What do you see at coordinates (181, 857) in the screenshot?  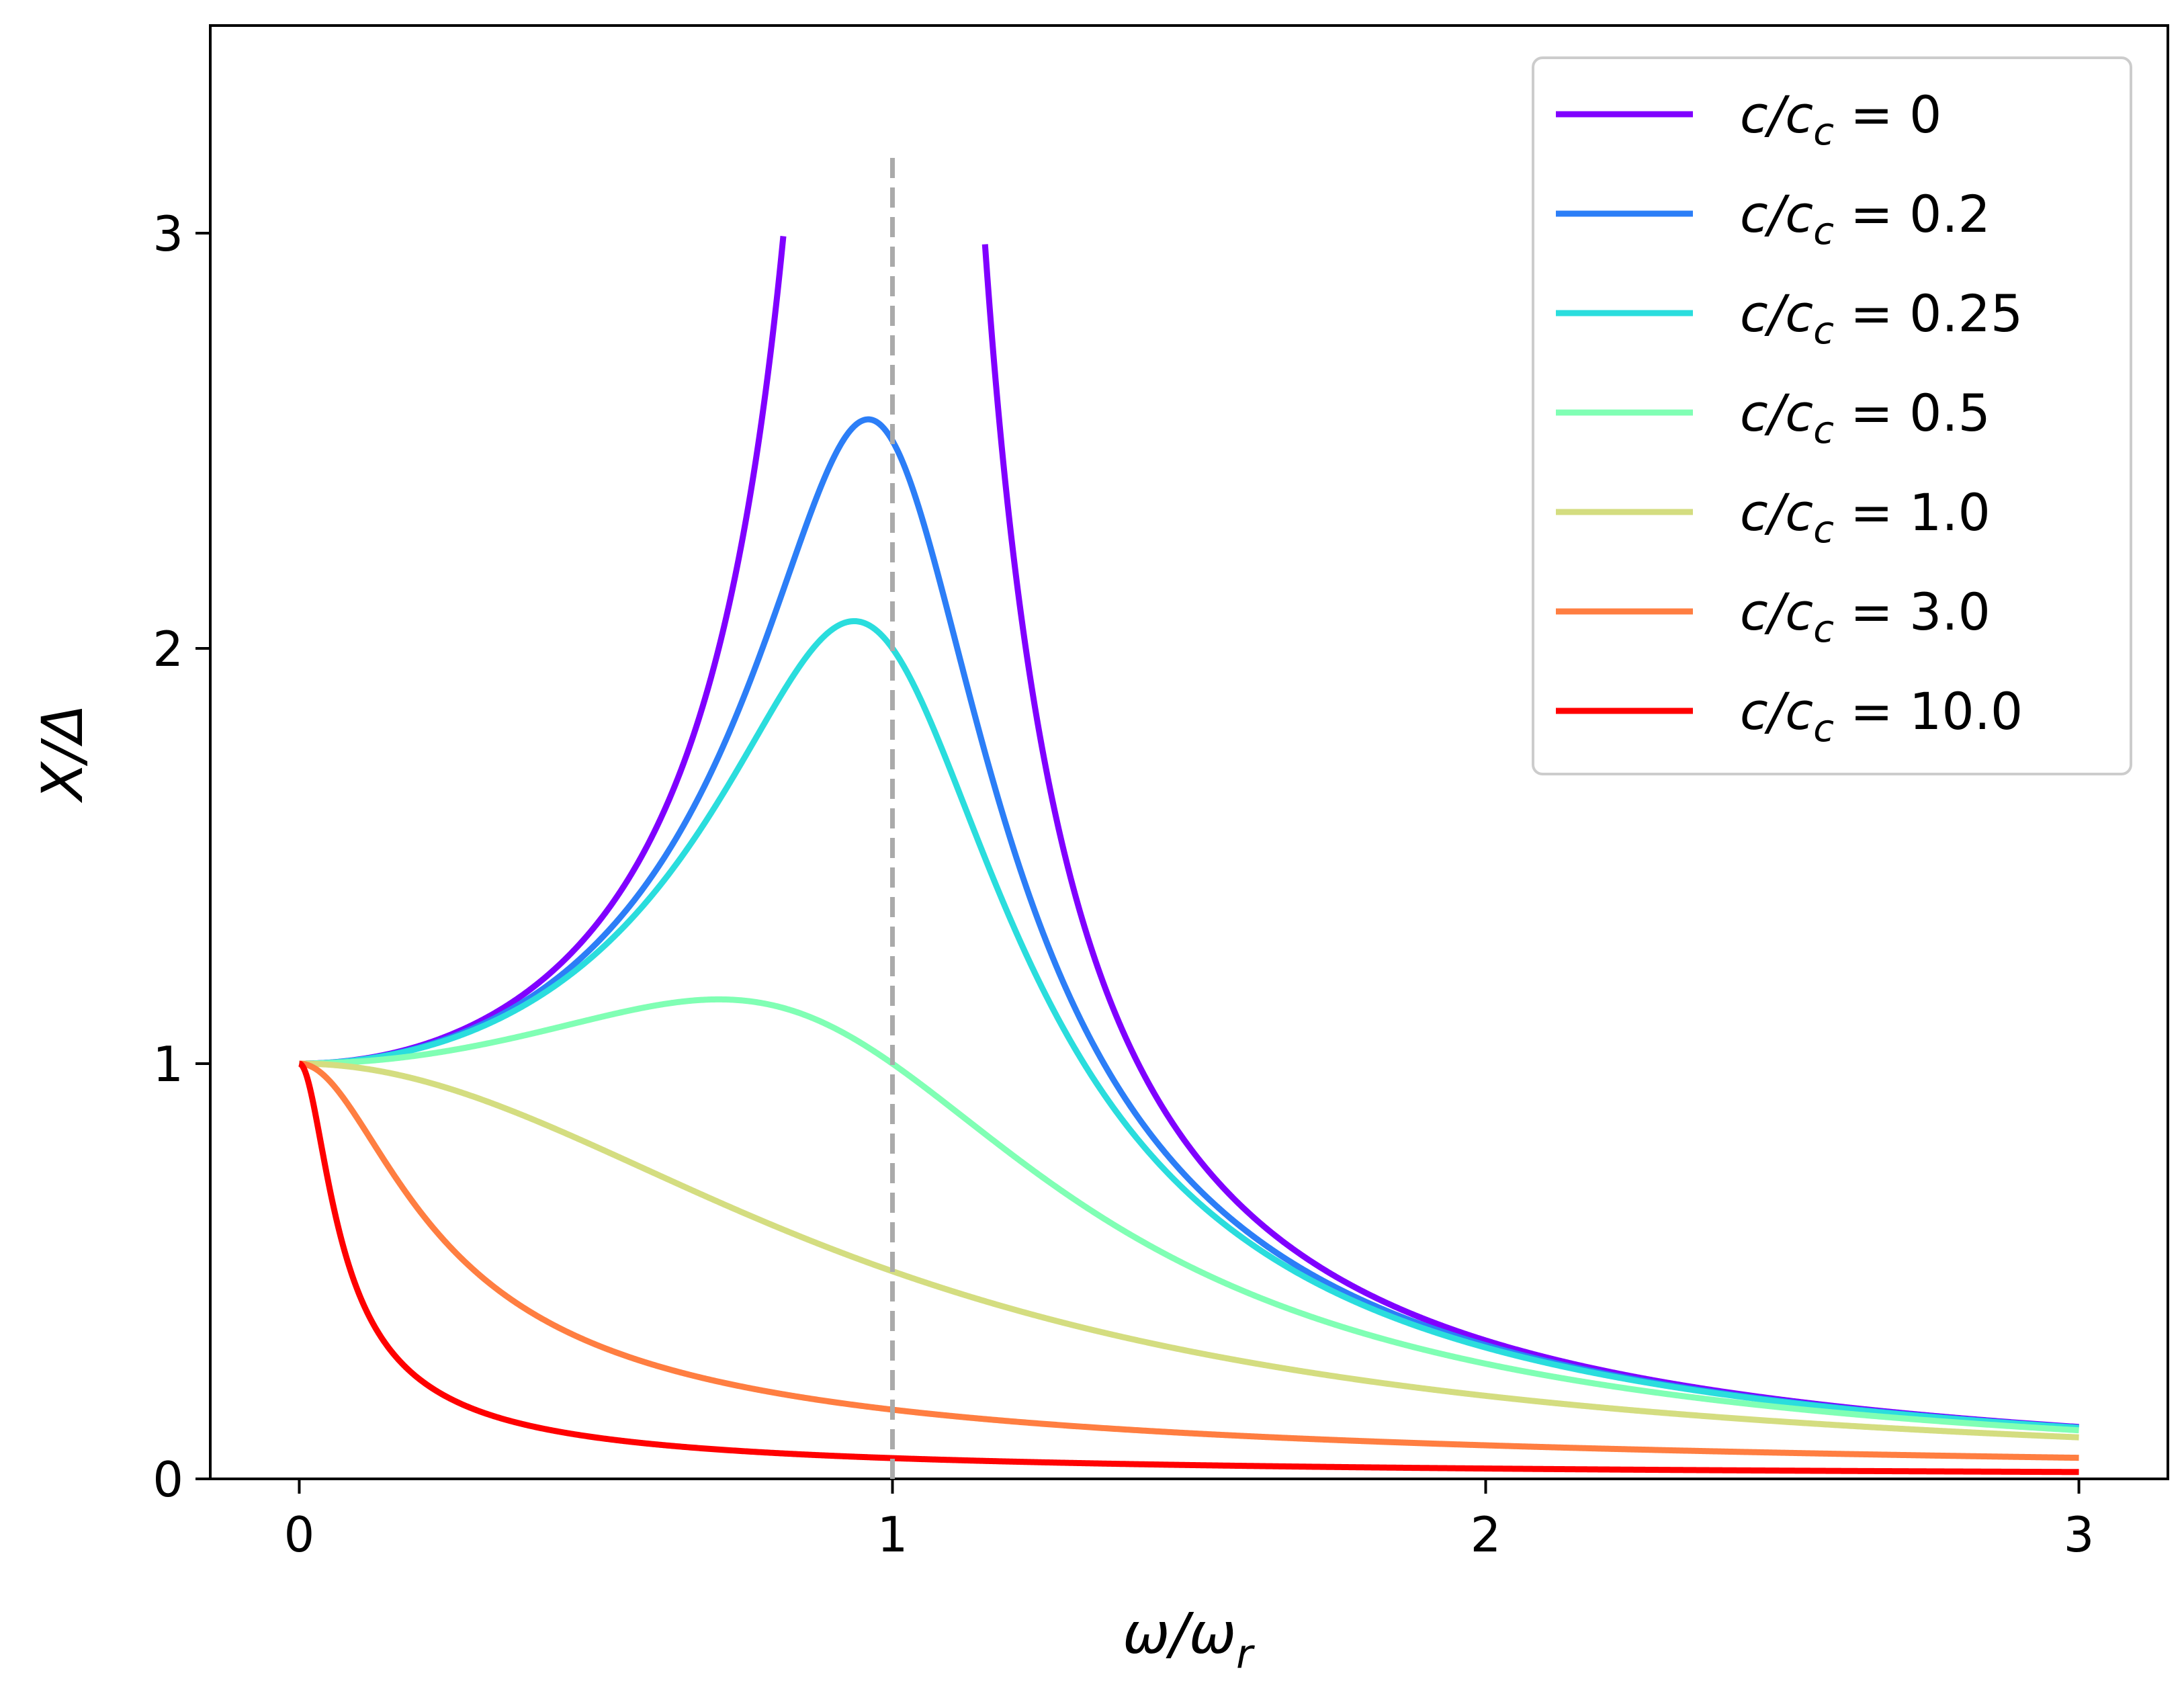 I see `y-axis-ticks: 0 1 2 3` at bounding box center [181, 857].